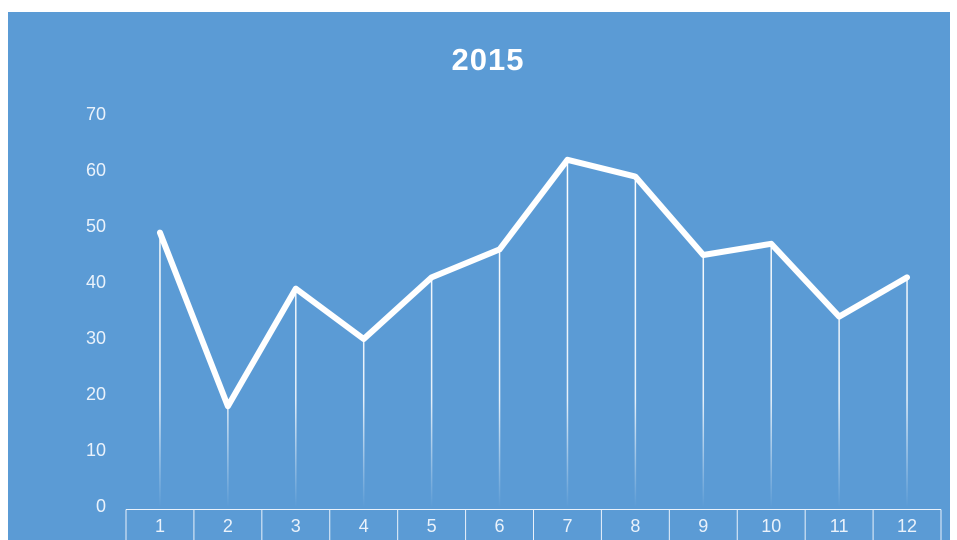 This screenshot has height=540, width=957. I want to click on x-tick-label: 10, so click(771, 526).